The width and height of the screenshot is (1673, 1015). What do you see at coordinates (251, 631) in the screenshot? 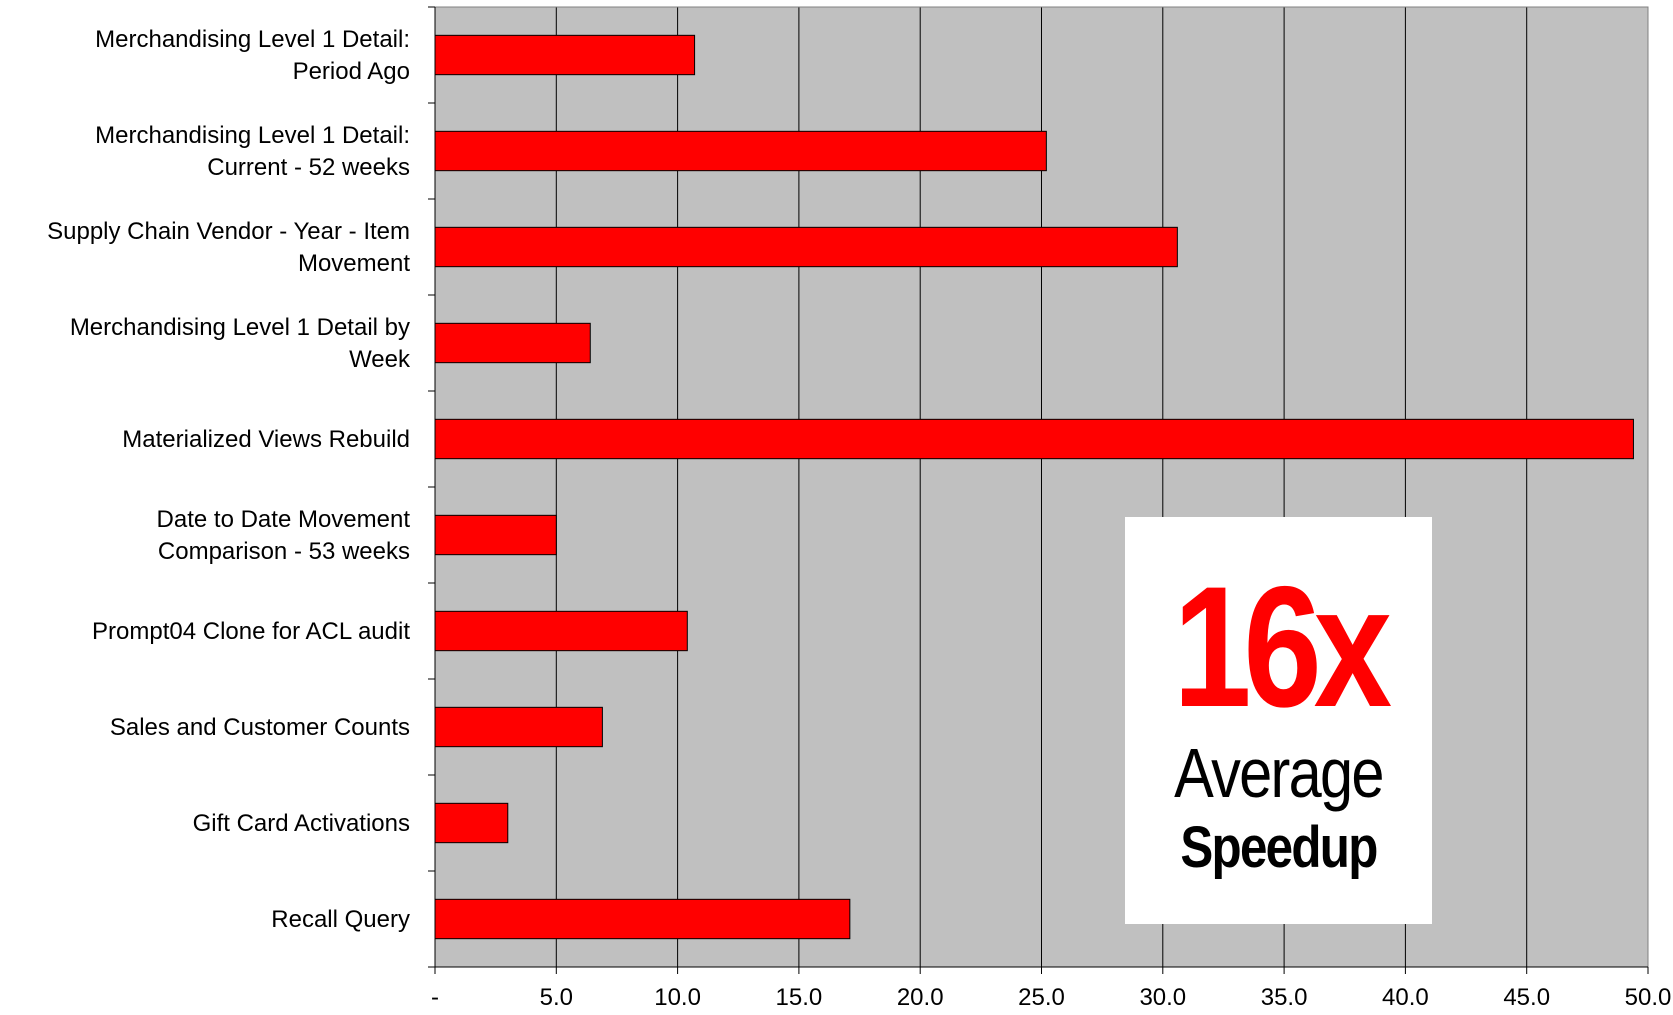
I see `category-label: Prompt04 Clone for ACL audit` at bounding box center [251, 631].